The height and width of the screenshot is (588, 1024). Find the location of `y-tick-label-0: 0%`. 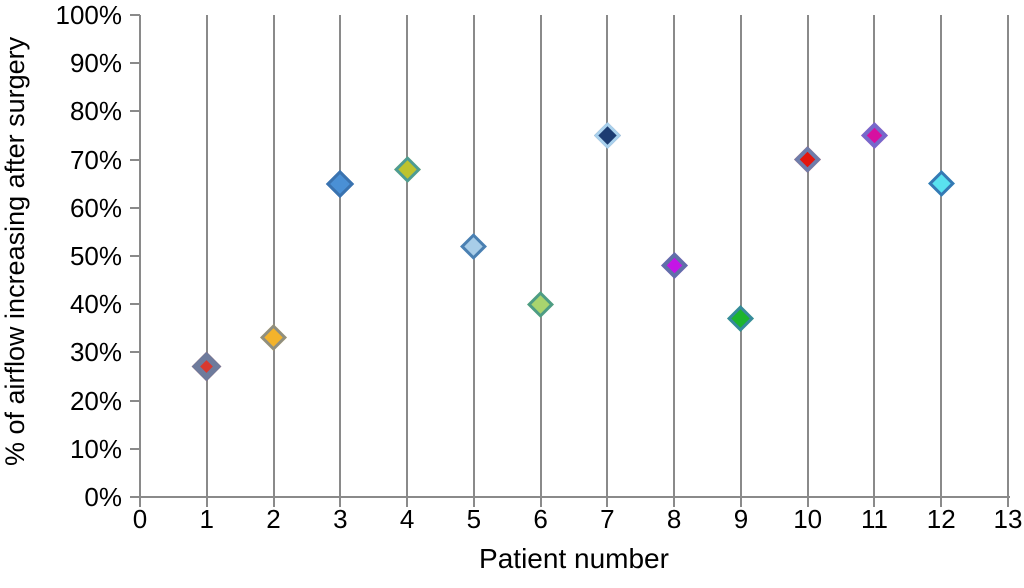

y-tick-label-0: 0% is located at coordinates (103, 497).